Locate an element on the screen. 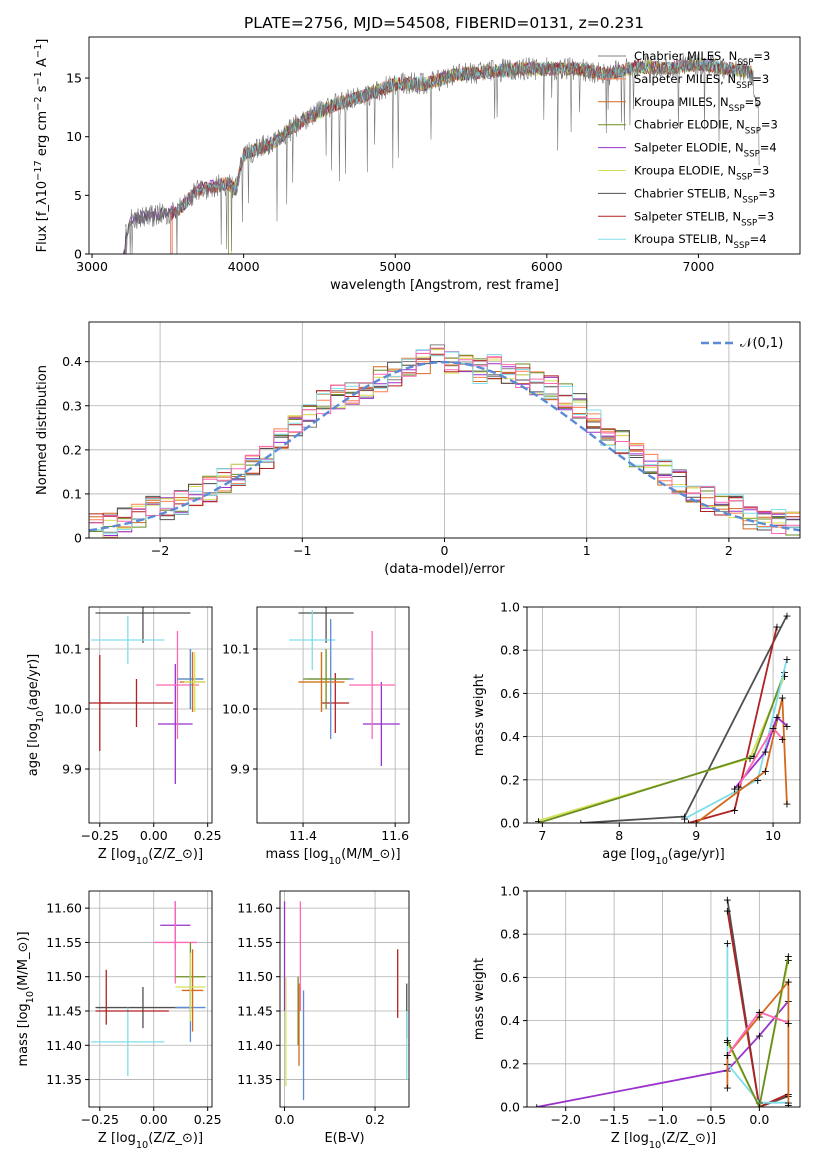 Image resolution: width=819 pixels, height=1174 pixels. text-run: (age/yr)] is located at coordinates (33, 682).